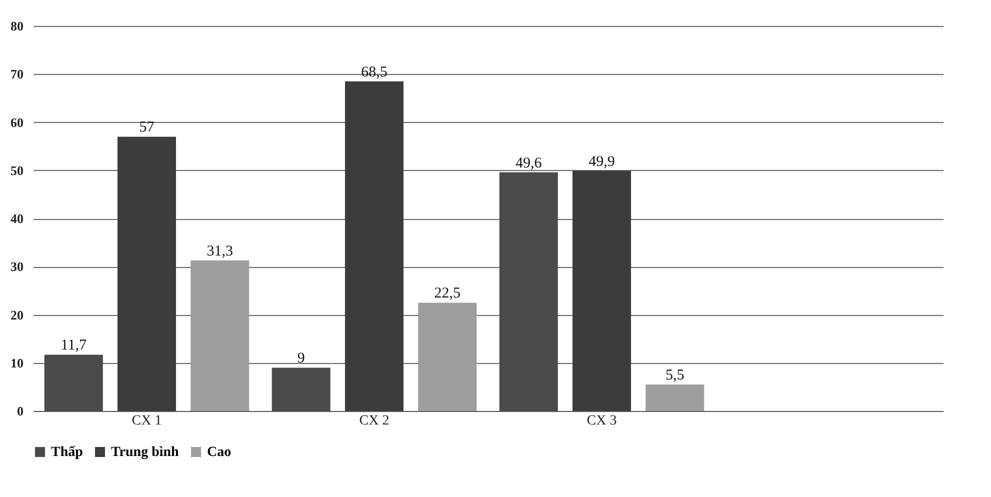 This screenshot has height=497, width=991. Describe the element at coordinates (17, 74) in the screenshot. I see `y-tick-label: 70` at that location.